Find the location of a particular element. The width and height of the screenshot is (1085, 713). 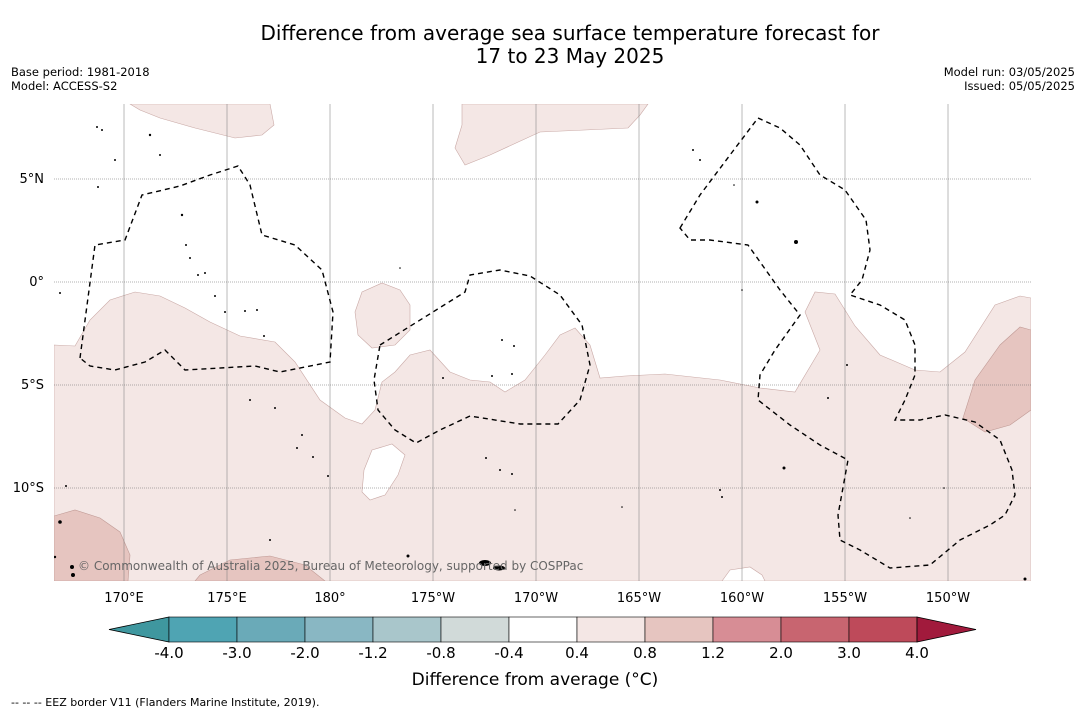

base-period: Base period: 1981-2018 is located at coordinates (80, 72).